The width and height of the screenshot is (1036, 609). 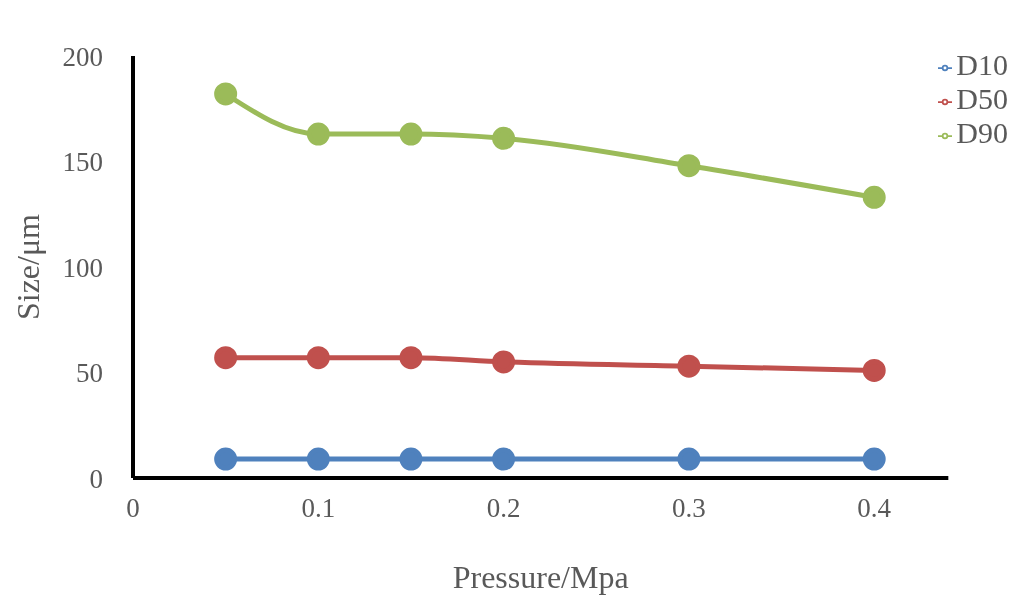 What do you see at coordinates (982, 98) in the screenshot?
I see `legend-label: D50` at bounding box center [982, 98].